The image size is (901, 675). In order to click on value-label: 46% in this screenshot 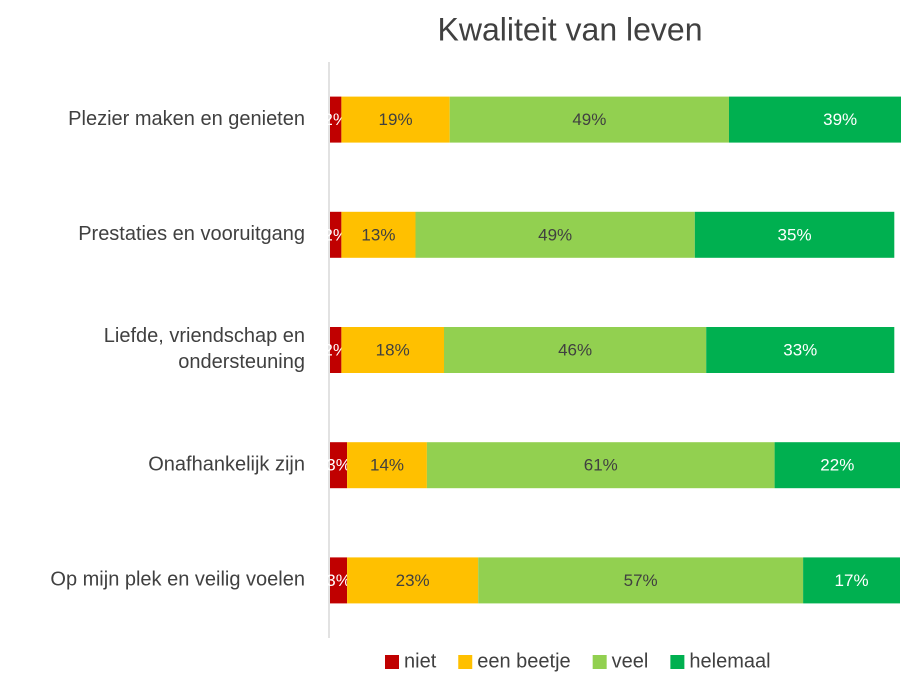, I will do `click(575, 349)`.